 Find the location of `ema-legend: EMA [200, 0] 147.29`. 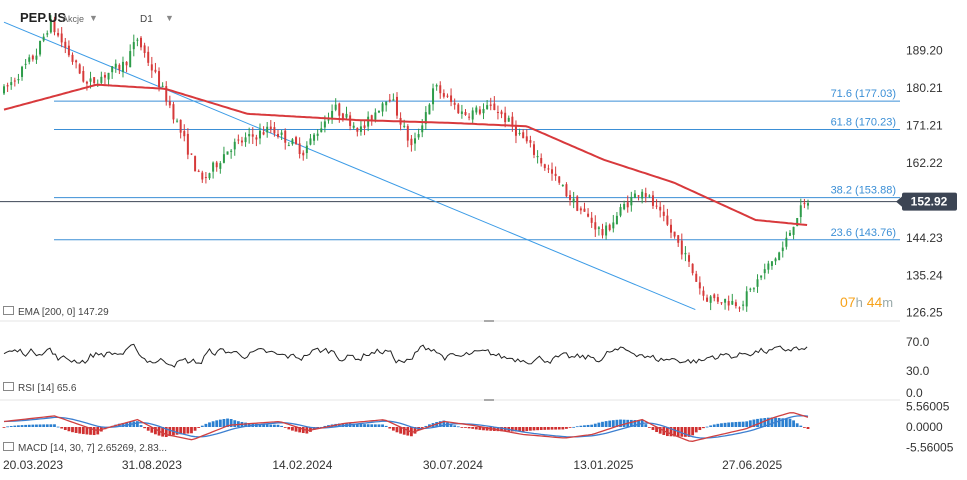

ema-legend: EMA [200, 0] 147.29 is located at coordinates (56, 312).